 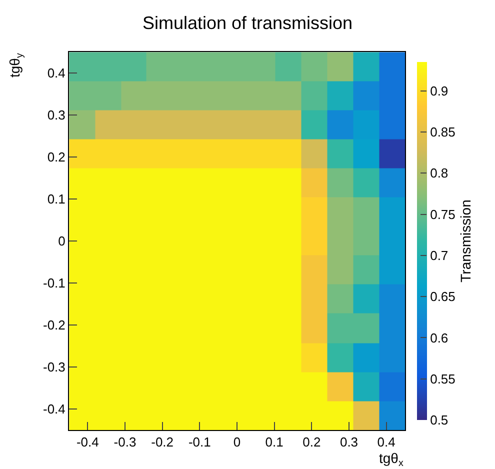 What do you see at coordinates (443, 296) in the screenshot?
I see `color-bar-label: 0.65` at bounding box center [443, 296].